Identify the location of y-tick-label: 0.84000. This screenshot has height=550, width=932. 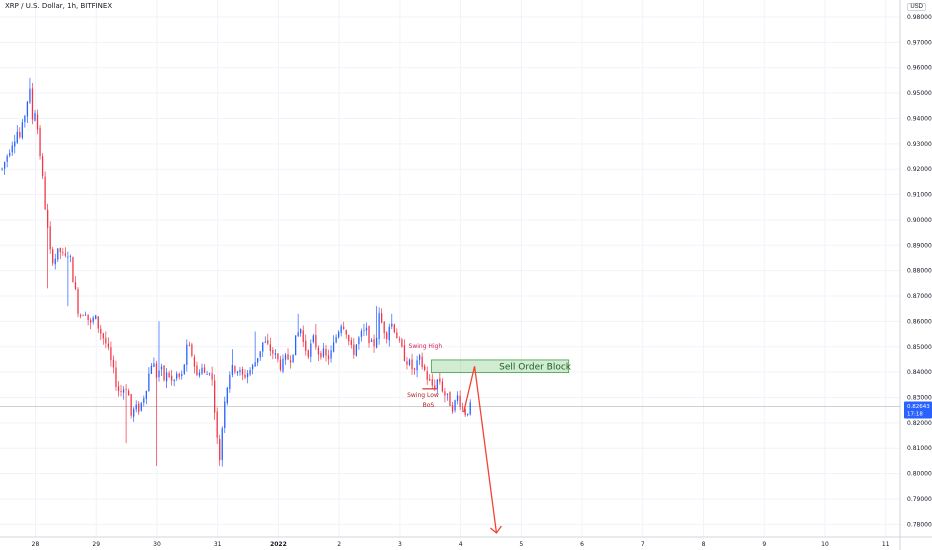
(919, 372).